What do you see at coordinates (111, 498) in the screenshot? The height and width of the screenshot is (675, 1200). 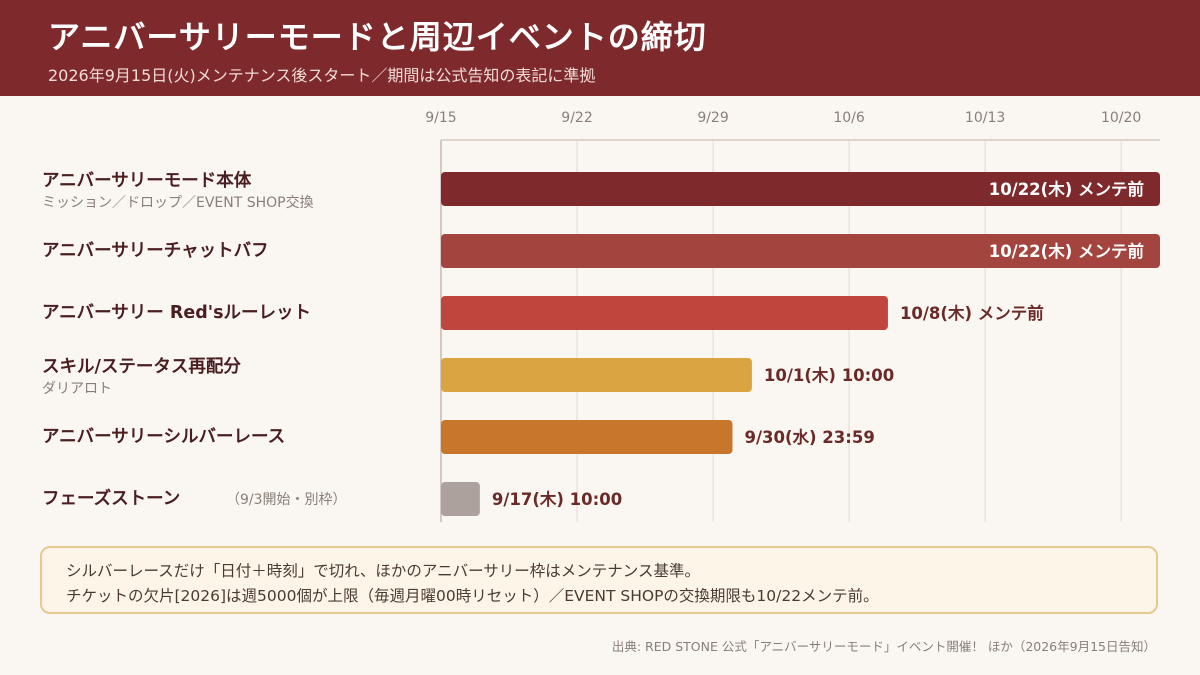 I see `row-label: フェーズストーン` at bounding box center [111, 498].